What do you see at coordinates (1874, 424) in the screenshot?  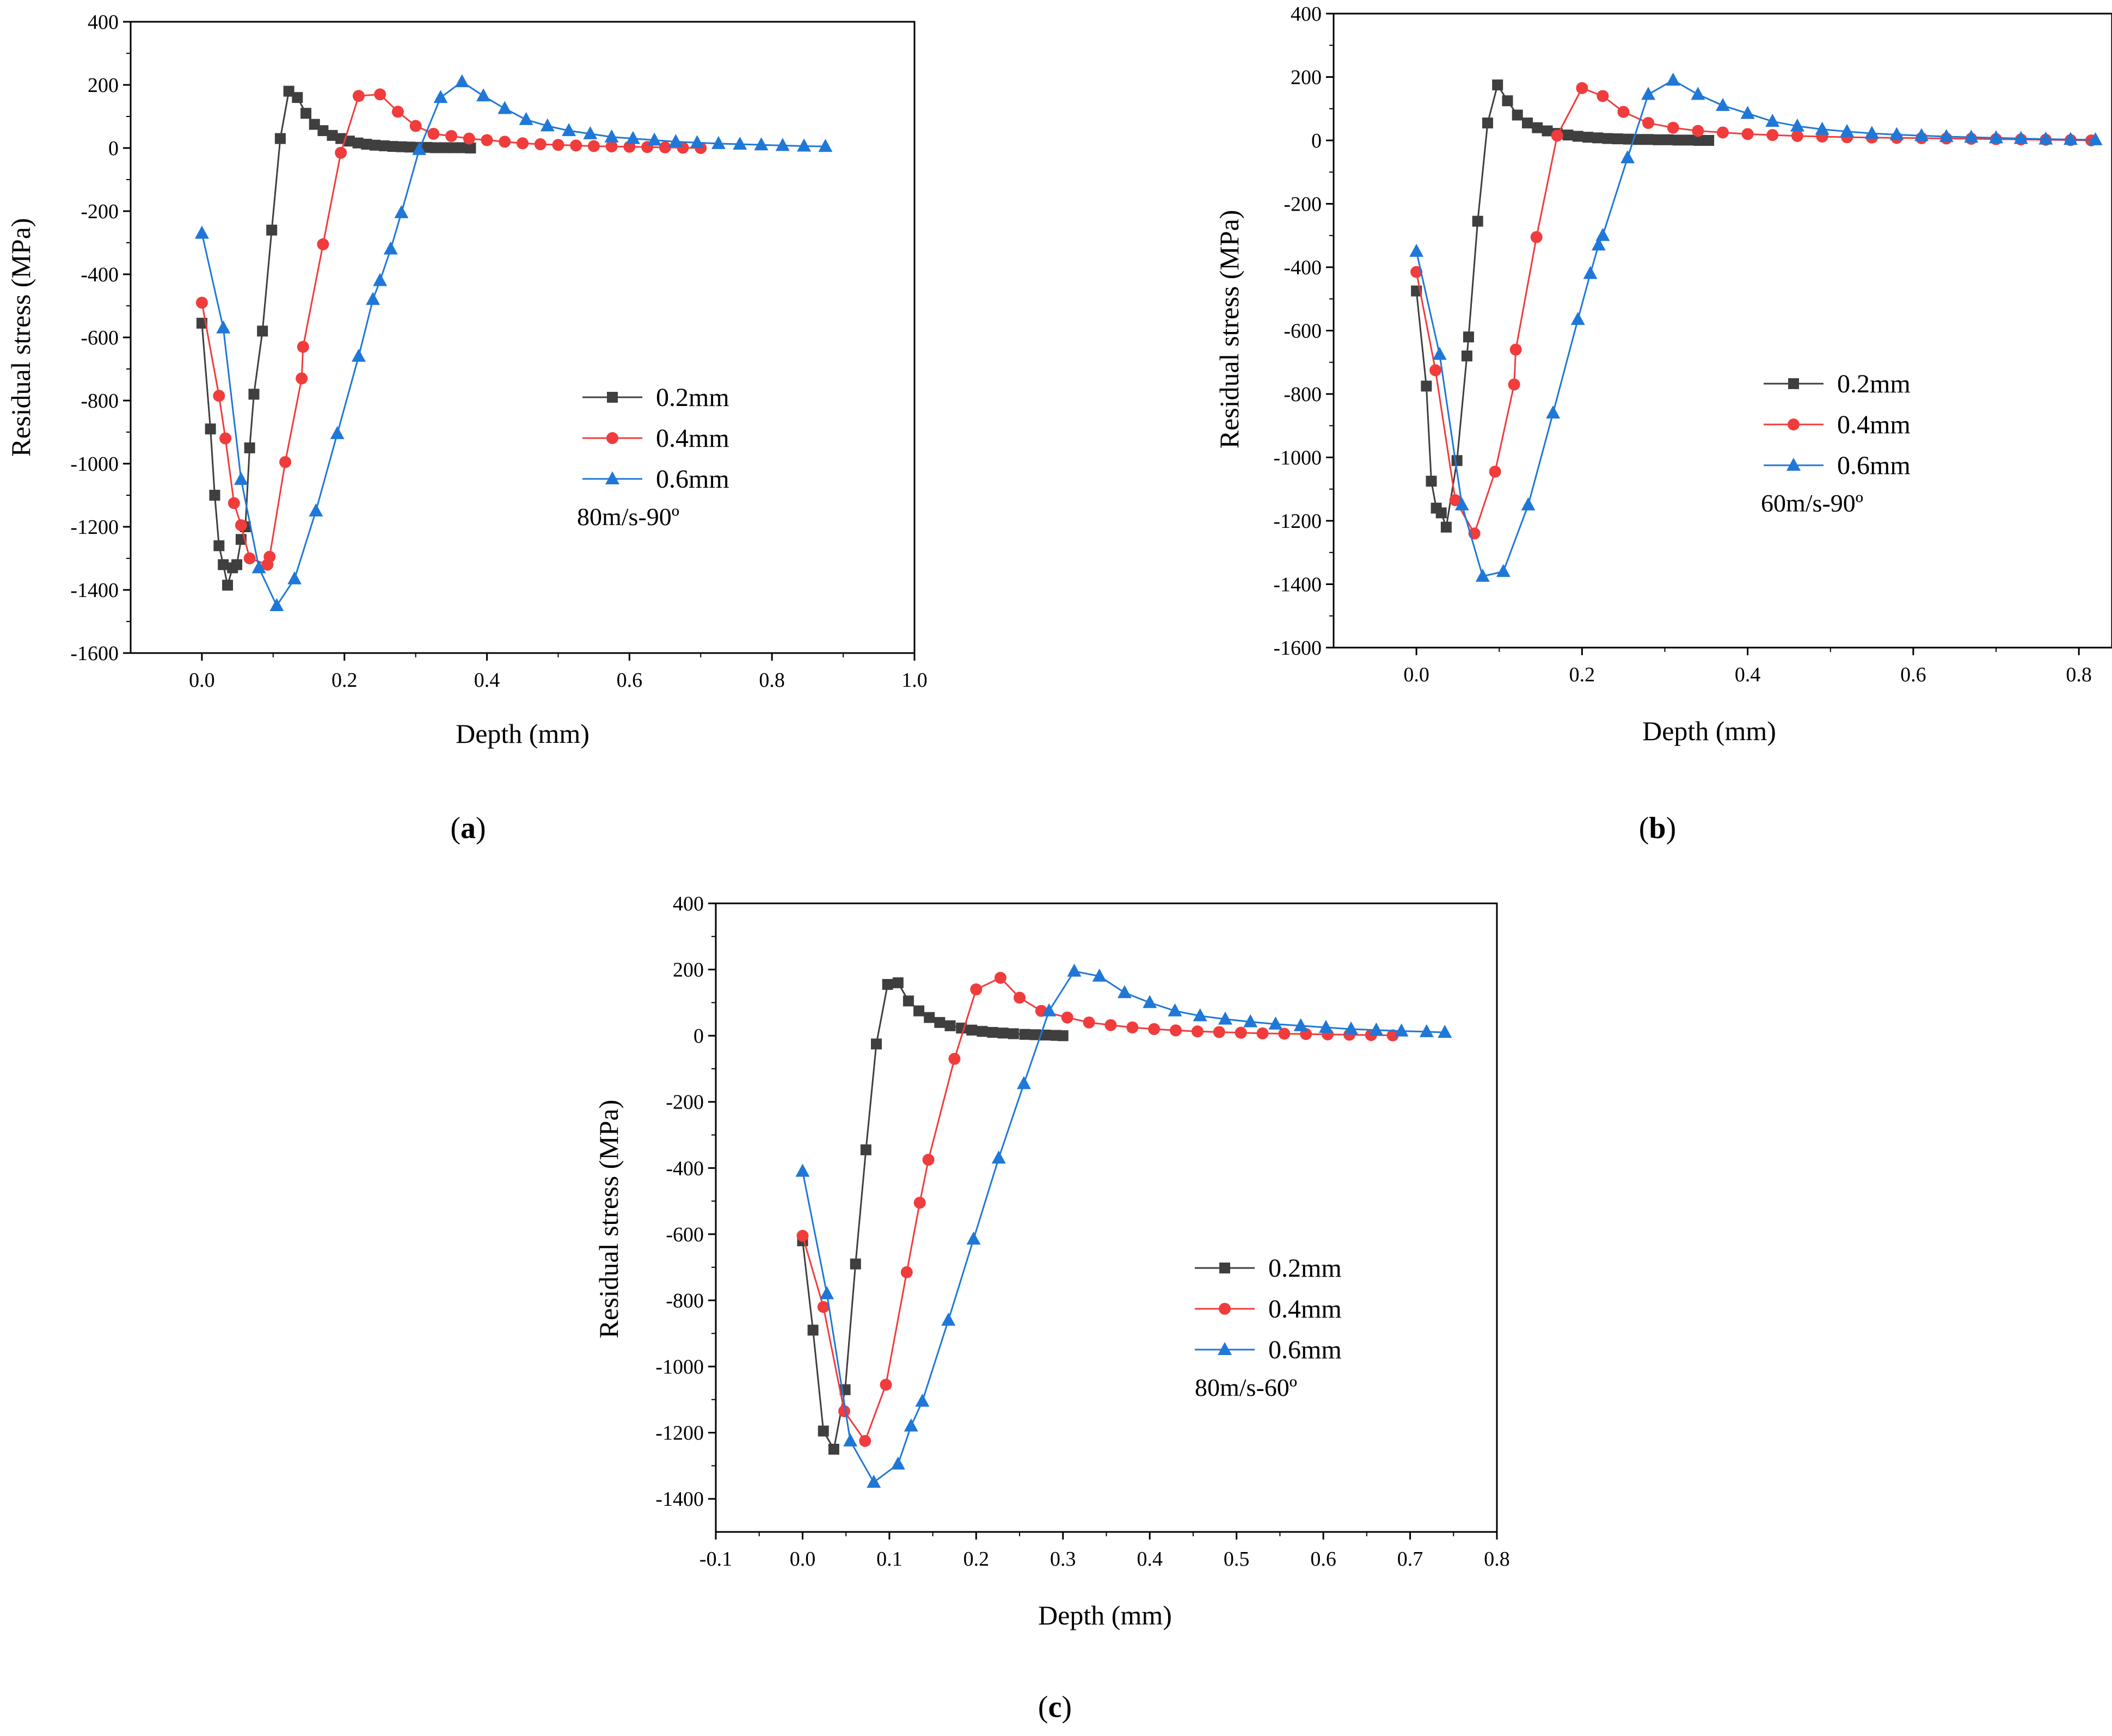 I see `legend-label: 0.4mm` at bounding box center [1874, 424].